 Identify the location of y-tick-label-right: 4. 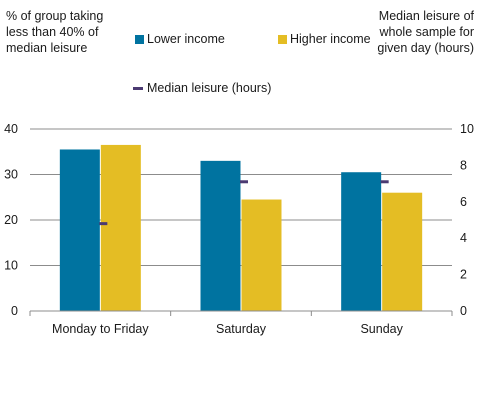
(463, 238).